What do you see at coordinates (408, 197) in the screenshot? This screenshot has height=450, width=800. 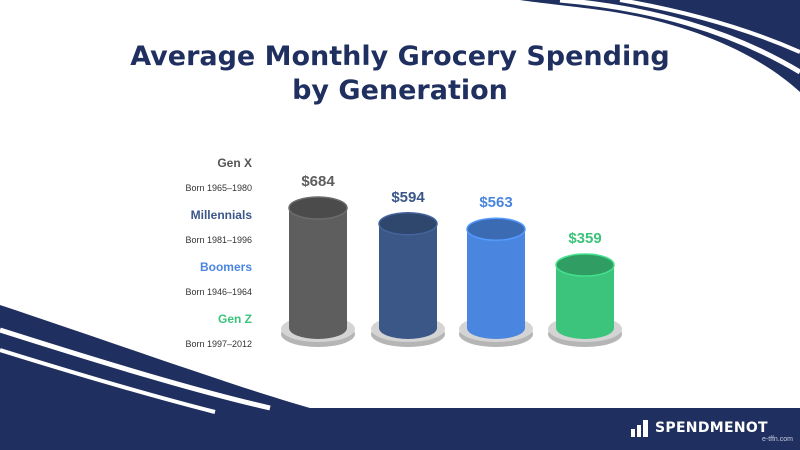 I see `data-label: $594` at bounding box center [408, 197].